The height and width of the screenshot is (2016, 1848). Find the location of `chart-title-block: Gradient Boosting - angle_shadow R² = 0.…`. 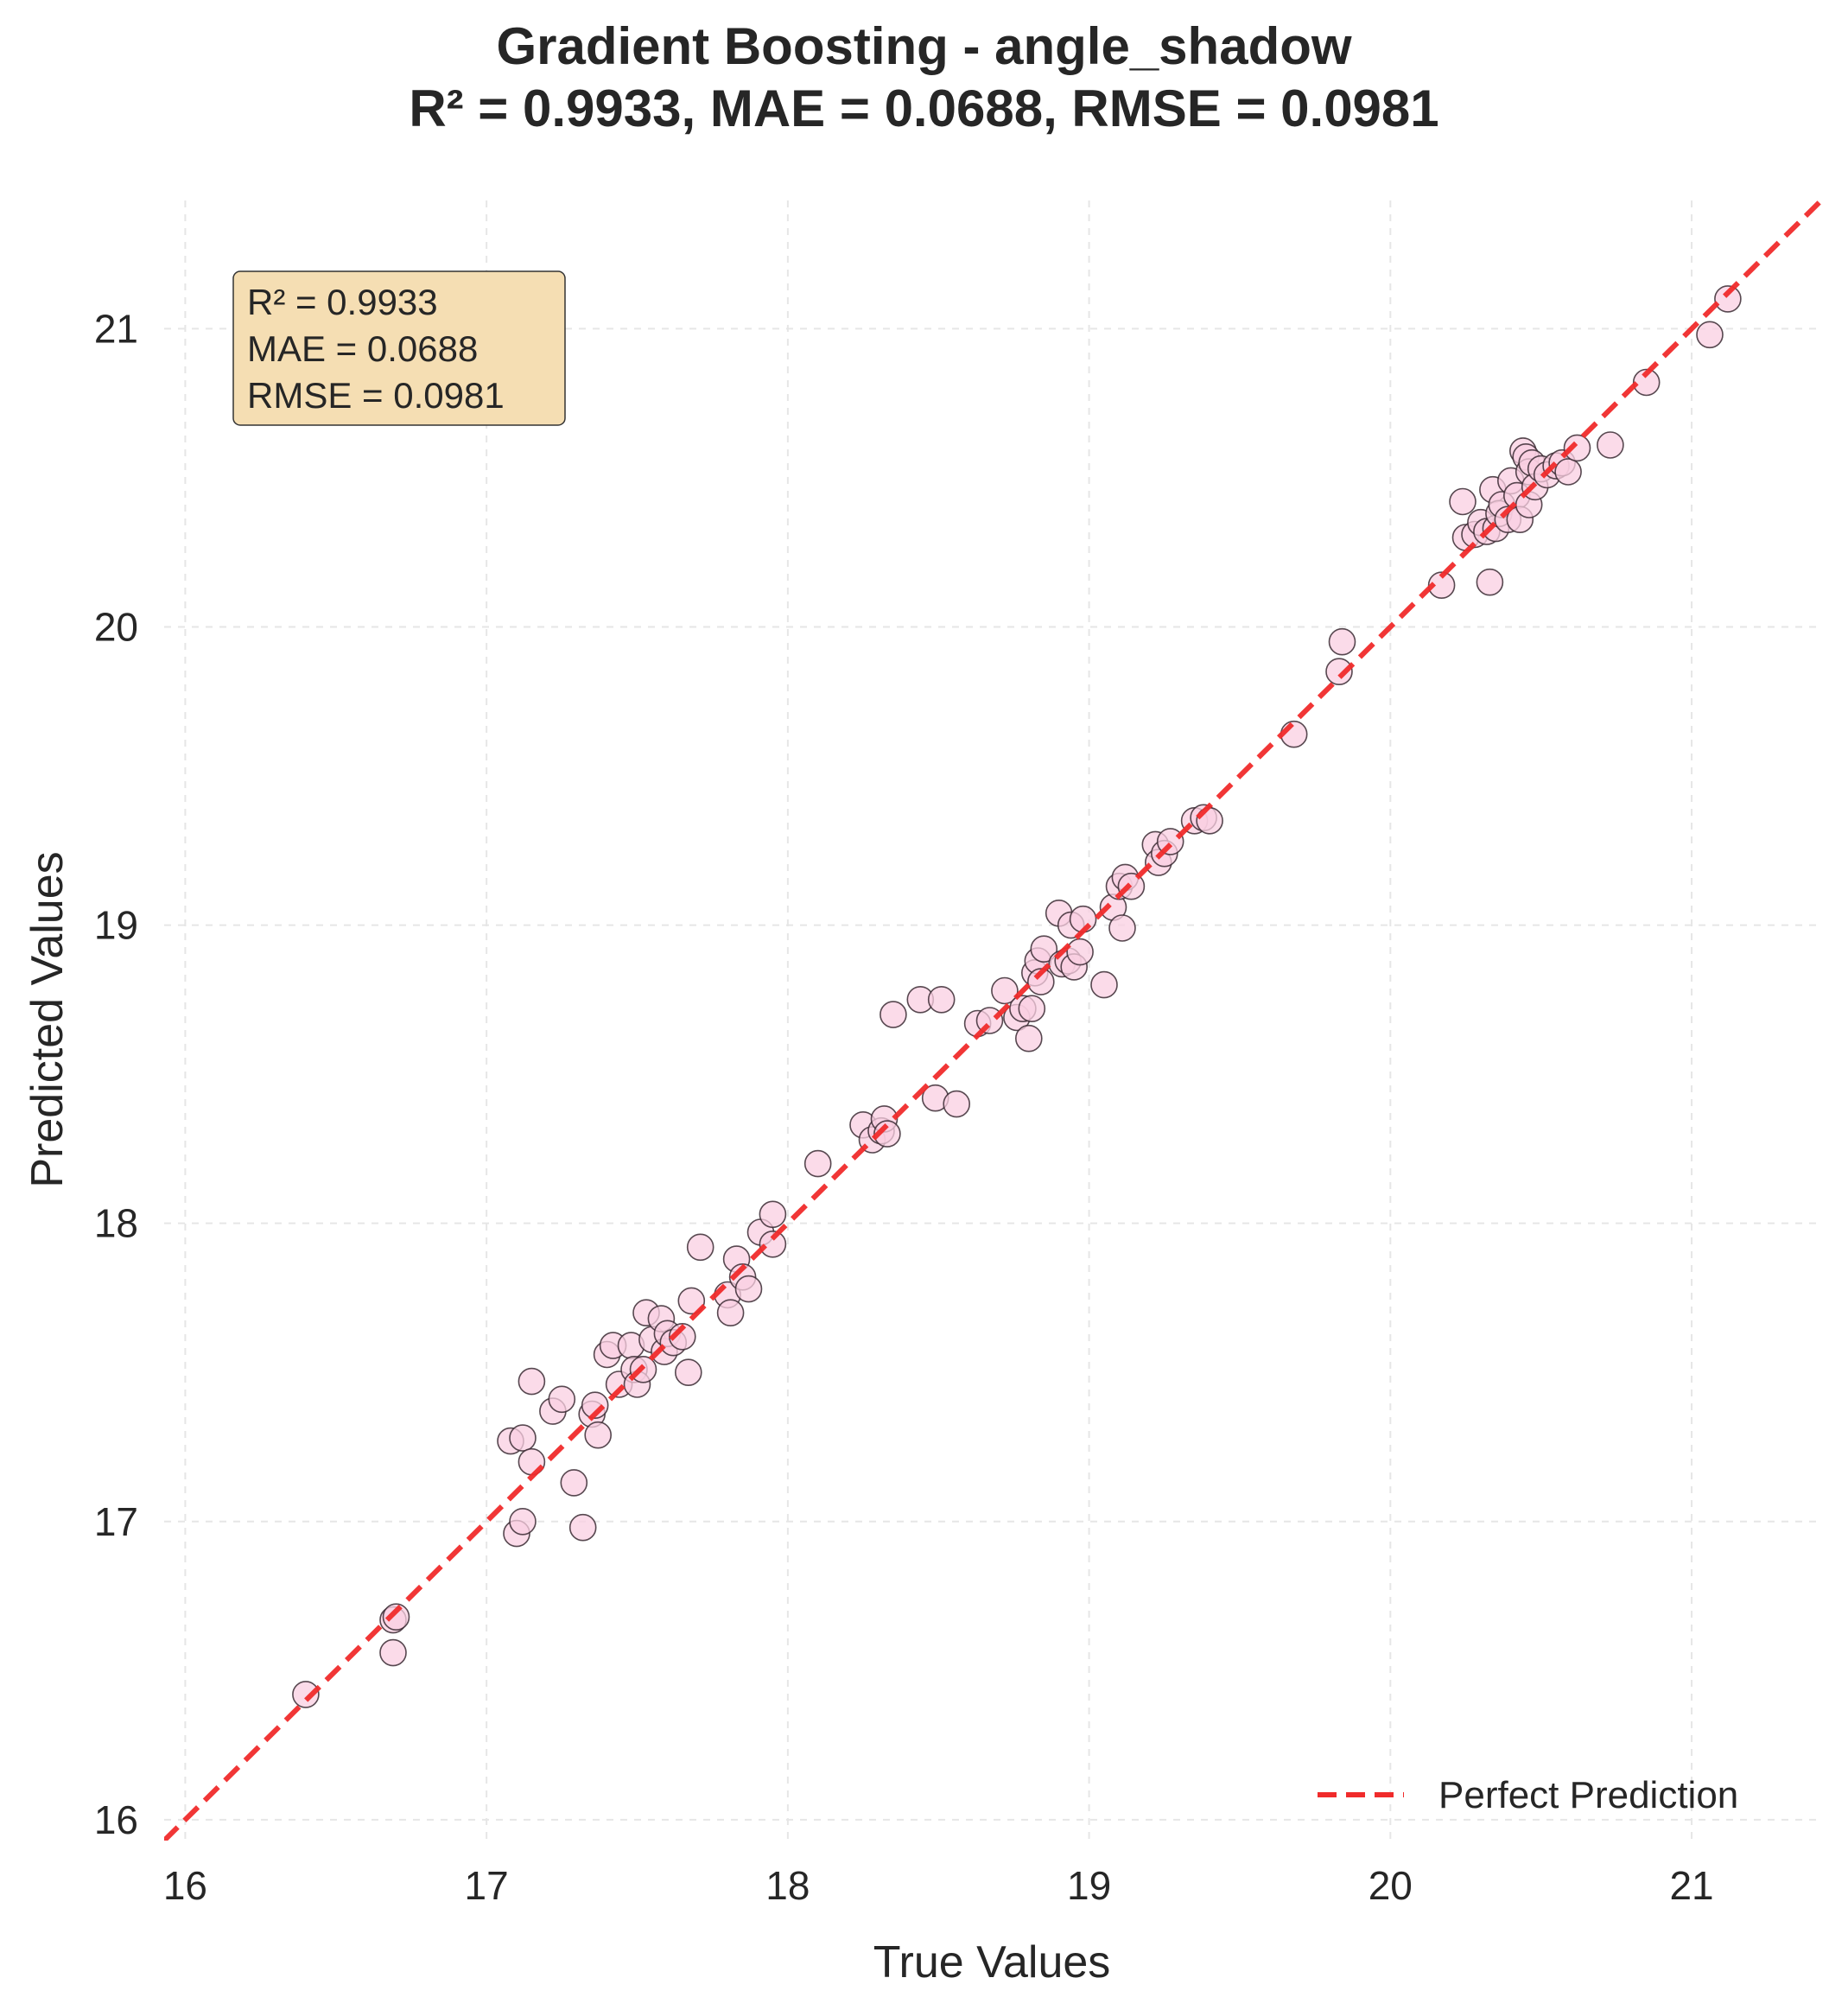

chart-title-block: Gradient Boosting - angle_shadow R² = 0.… is located at coordinates (924, 78).